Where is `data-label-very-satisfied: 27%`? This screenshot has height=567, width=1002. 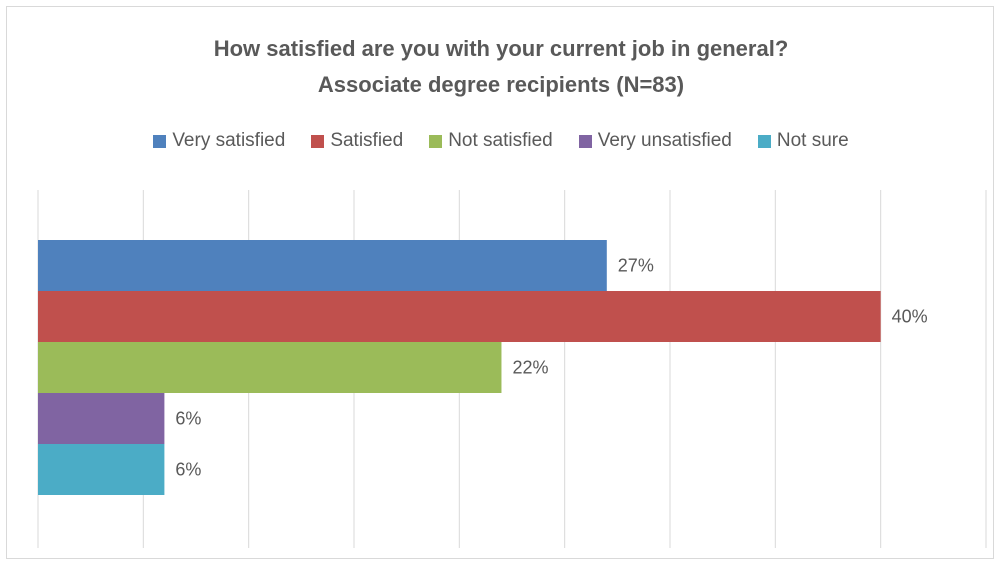
data-label-very-satisfied: 27% is located at coordinates (636, 266).